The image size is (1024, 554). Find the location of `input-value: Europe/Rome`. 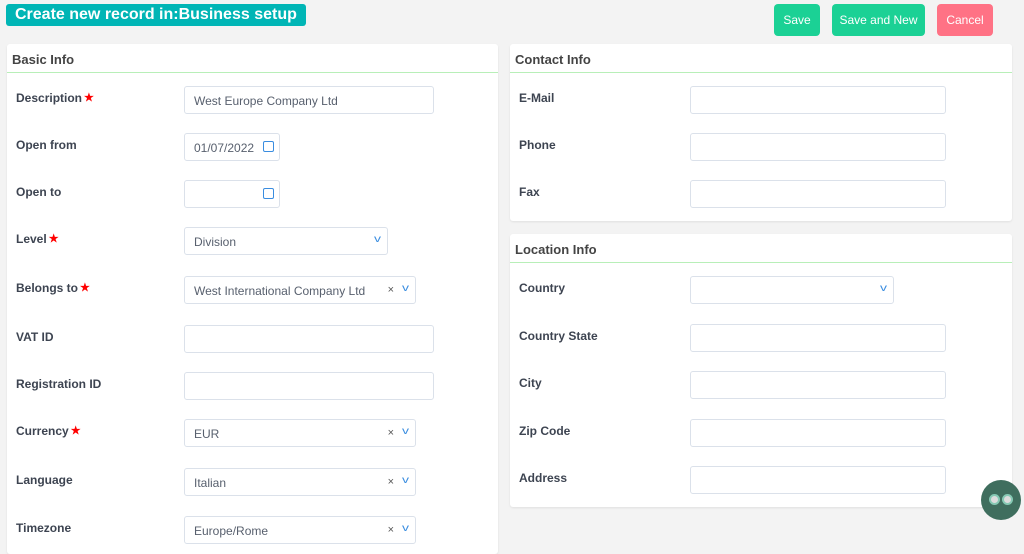

input-value: Europe/Rome is located at coordinates (231, 531).